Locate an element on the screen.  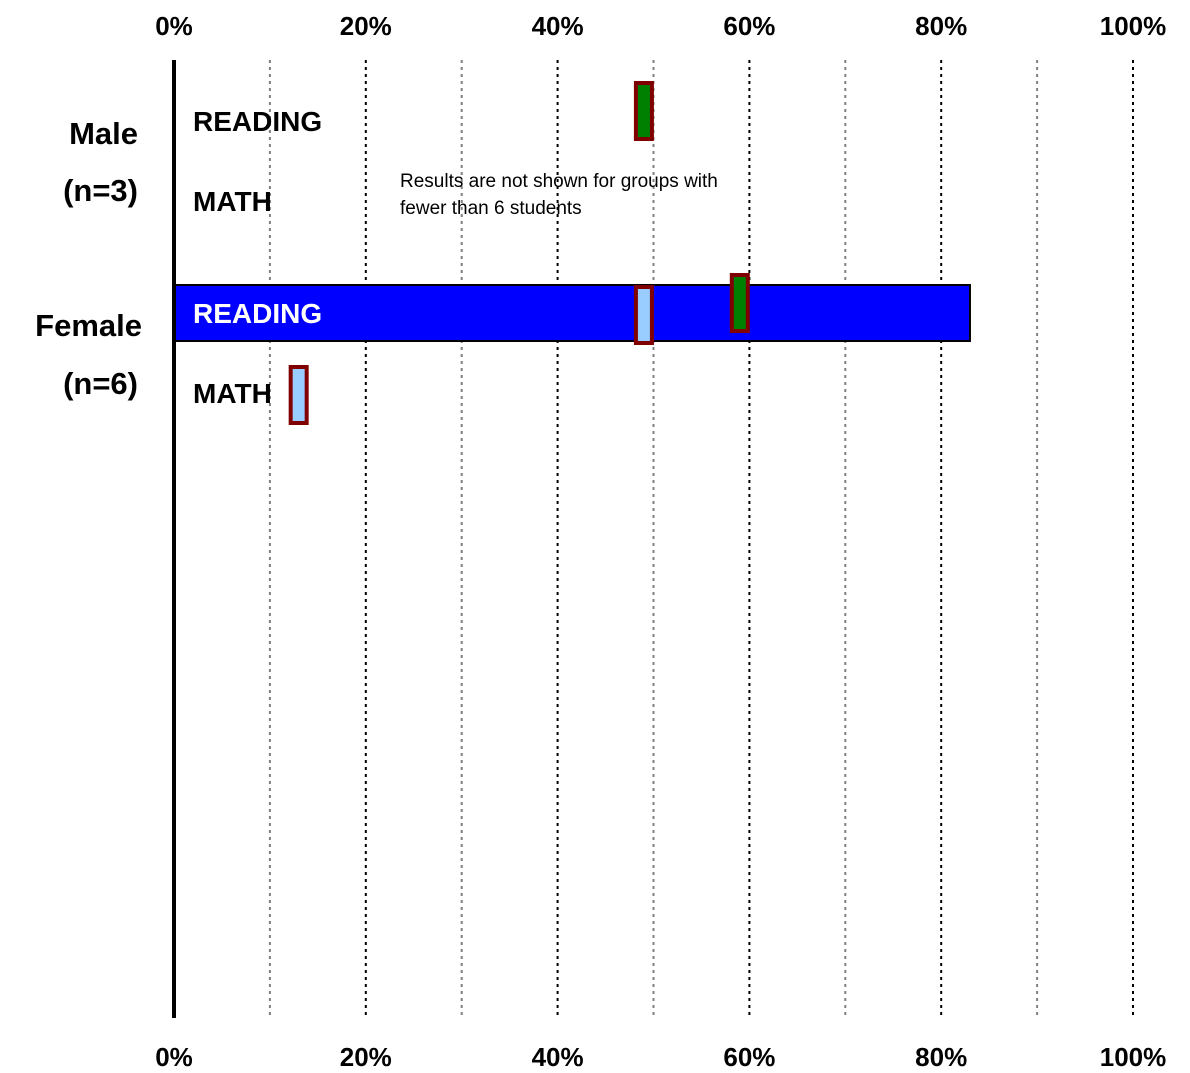
bottom-axis-ticks: 0% 20% 40% 60% 80% 100% is located at coordinates (660, 1057).